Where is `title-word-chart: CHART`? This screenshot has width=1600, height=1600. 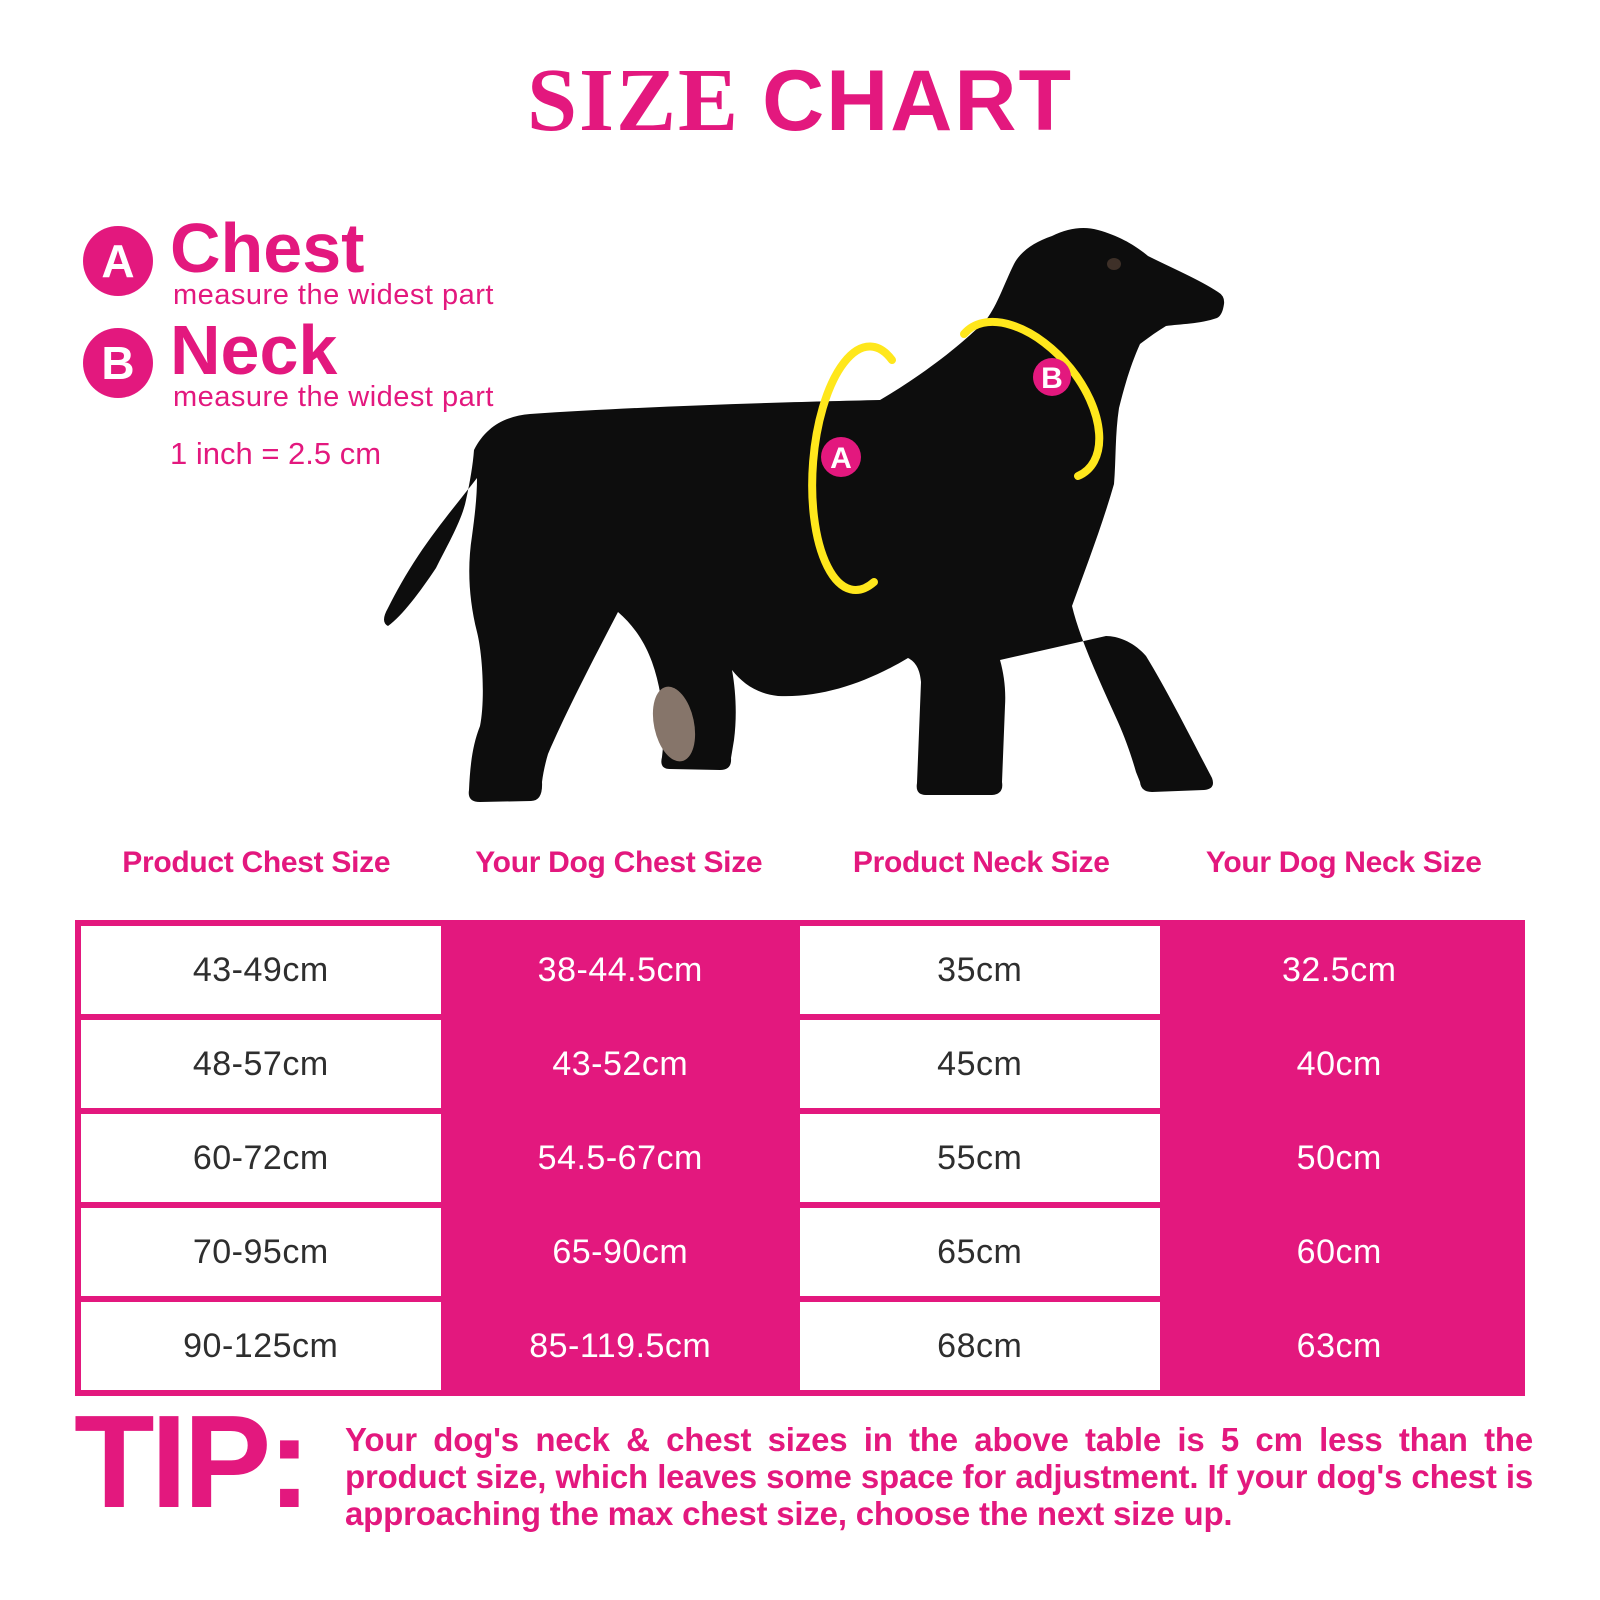
title-word-chart: CHART is located at coordinates (918, 101).